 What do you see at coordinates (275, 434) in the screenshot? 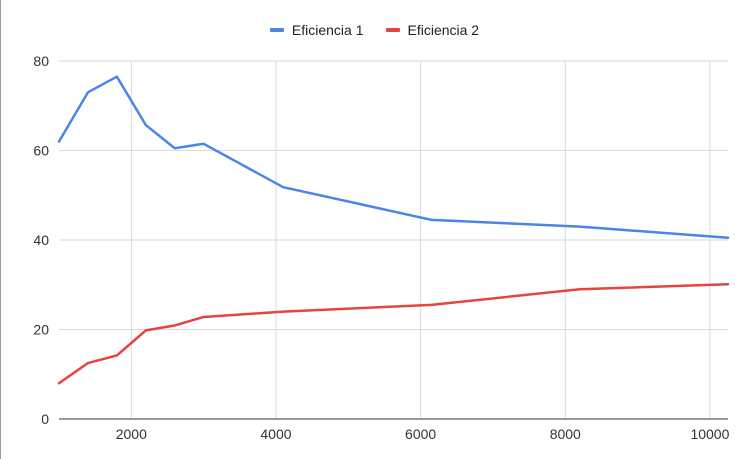
I see `x-tick-label-4000: 4000` at bounding box center [275, 434].